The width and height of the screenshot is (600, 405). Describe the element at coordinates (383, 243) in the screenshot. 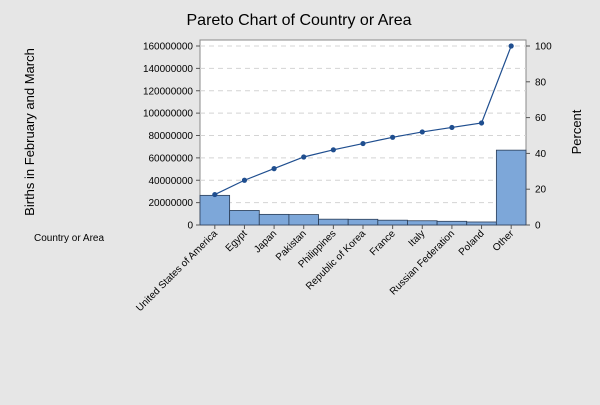

I see `x-tick-label: France` at that location.